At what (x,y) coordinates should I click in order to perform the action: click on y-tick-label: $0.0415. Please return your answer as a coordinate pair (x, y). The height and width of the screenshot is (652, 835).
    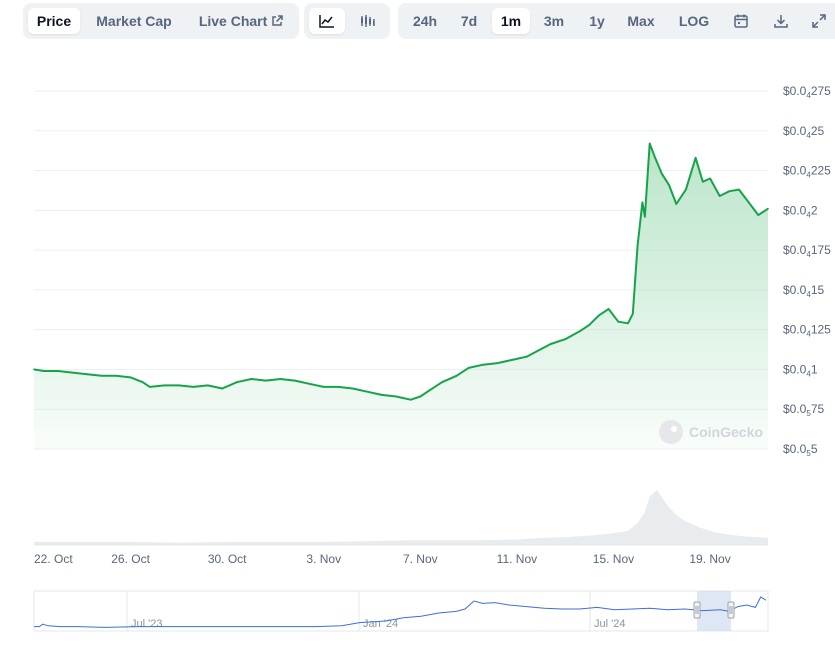
    Looking at the image, I should click on (803, 291).